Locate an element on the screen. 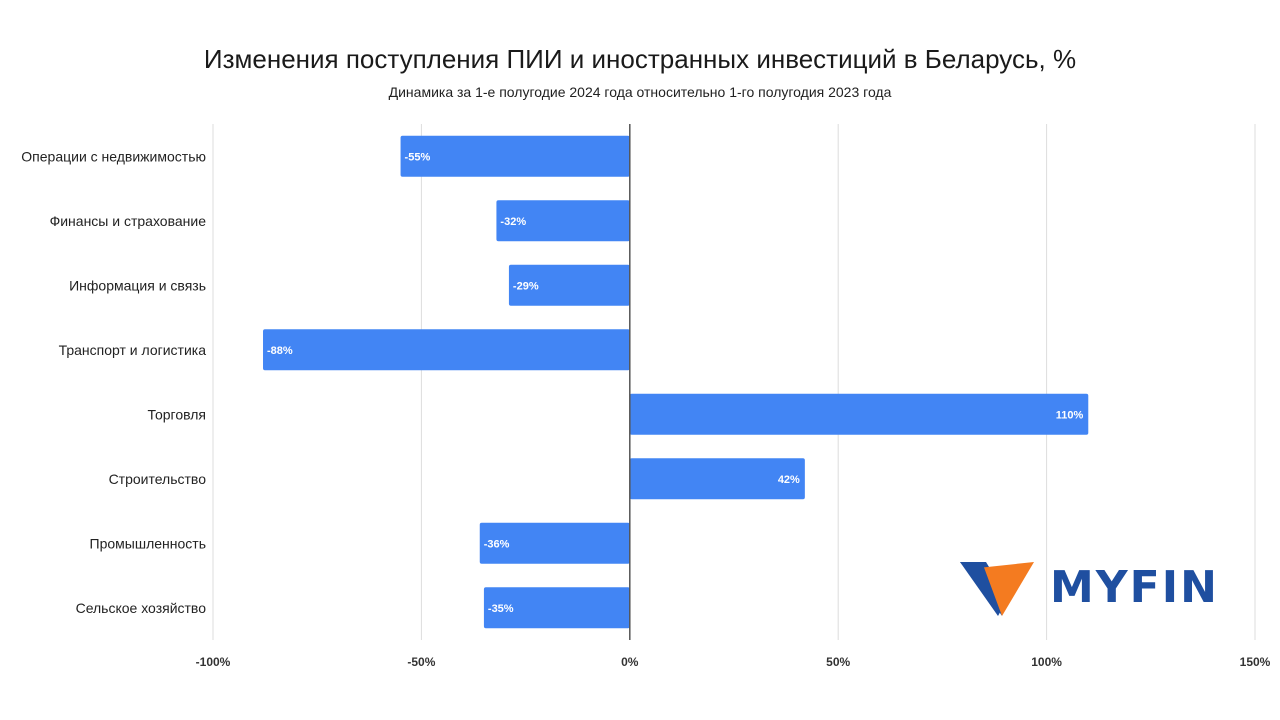 Image resolution: width=1280 pixels, height=720 pixels. data-label: -55% is located at coordinates (418, 157).